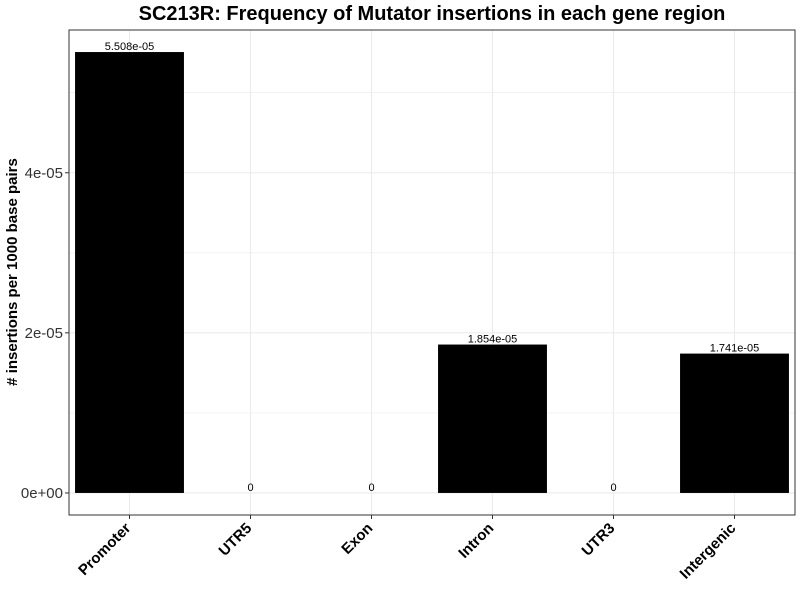  What do you see at coordinates (599, 540) in the screenshot?
I see `x-tick-label-utr3: UTR3` at bounding box center [599, 540].